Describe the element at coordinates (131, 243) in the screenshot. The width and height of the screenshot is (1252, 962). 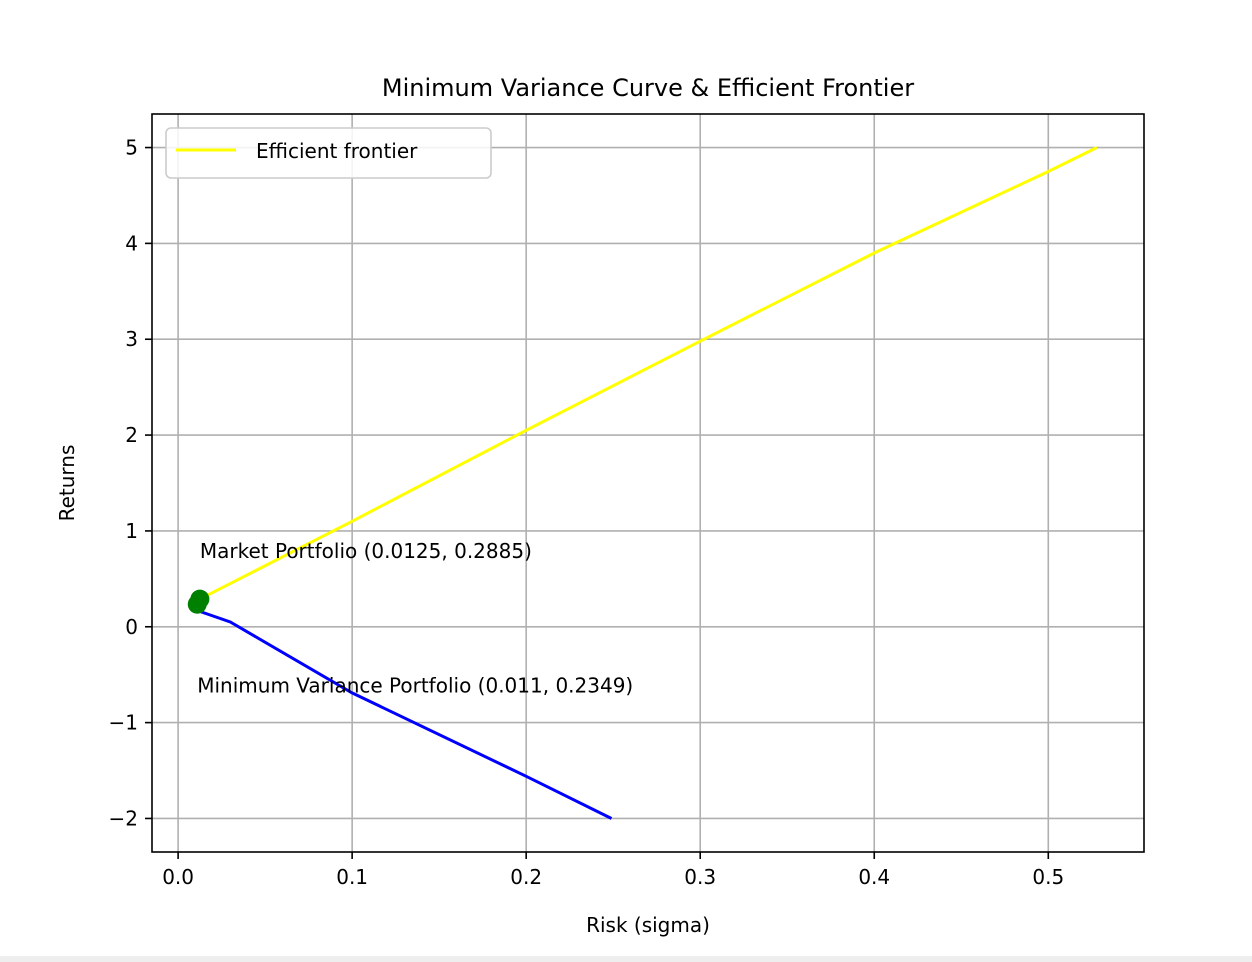
I see `y-tick-label: 4` at that location.